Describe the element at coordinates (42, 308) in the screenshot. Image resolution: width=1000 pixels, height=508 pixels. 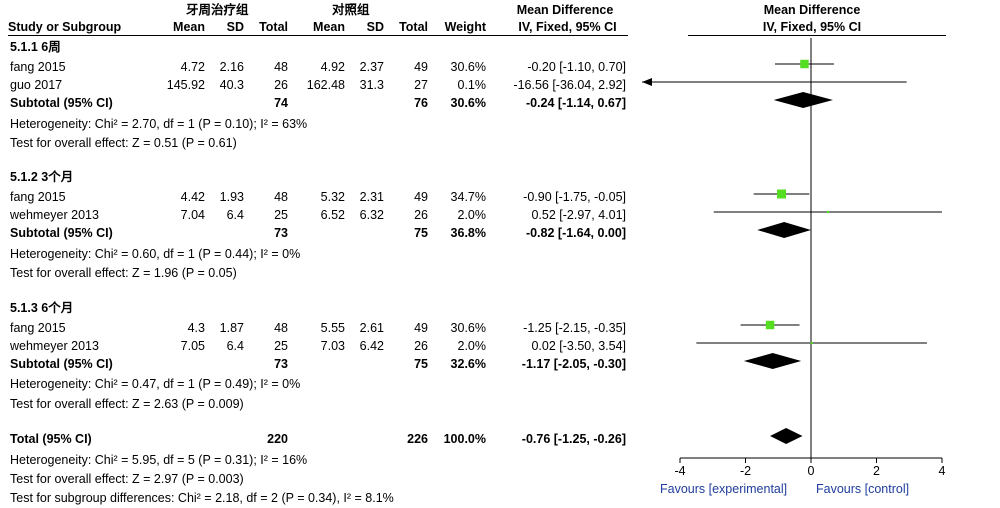
I see `subgroup-title: 5.1.3 6个月` at that location.